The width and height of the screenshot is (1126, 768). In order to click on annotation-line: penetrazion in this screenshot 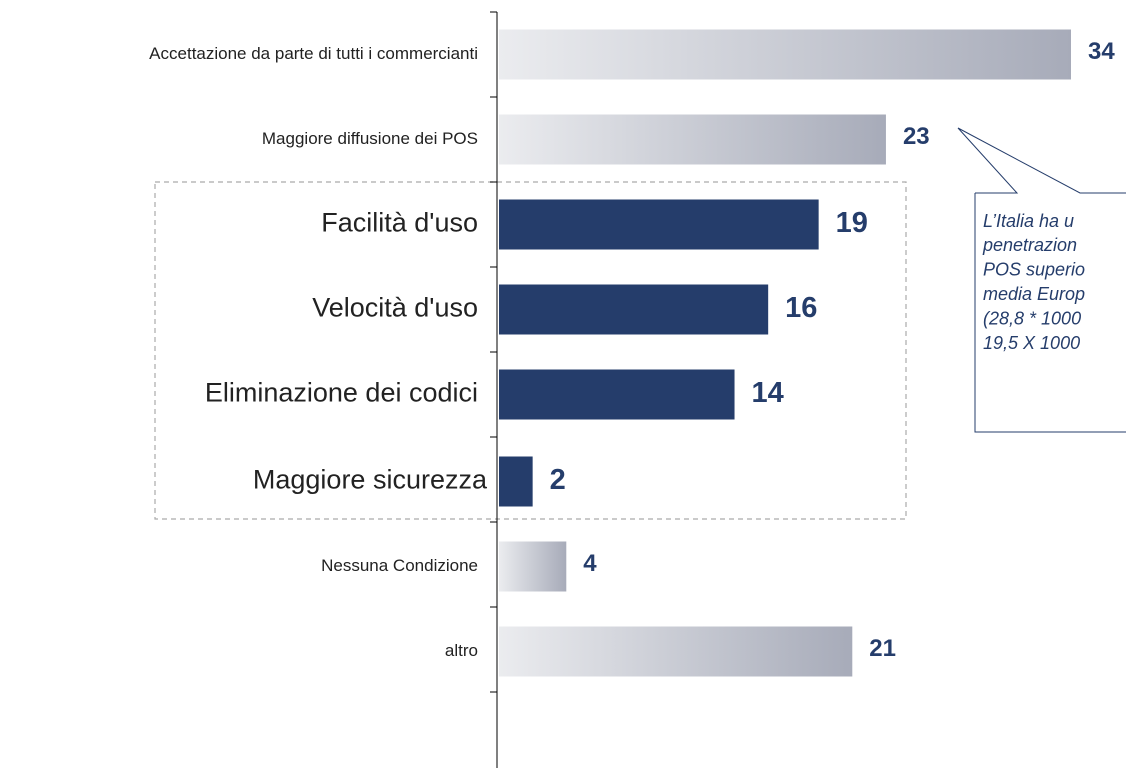, I will do `click(1029, 245)`.